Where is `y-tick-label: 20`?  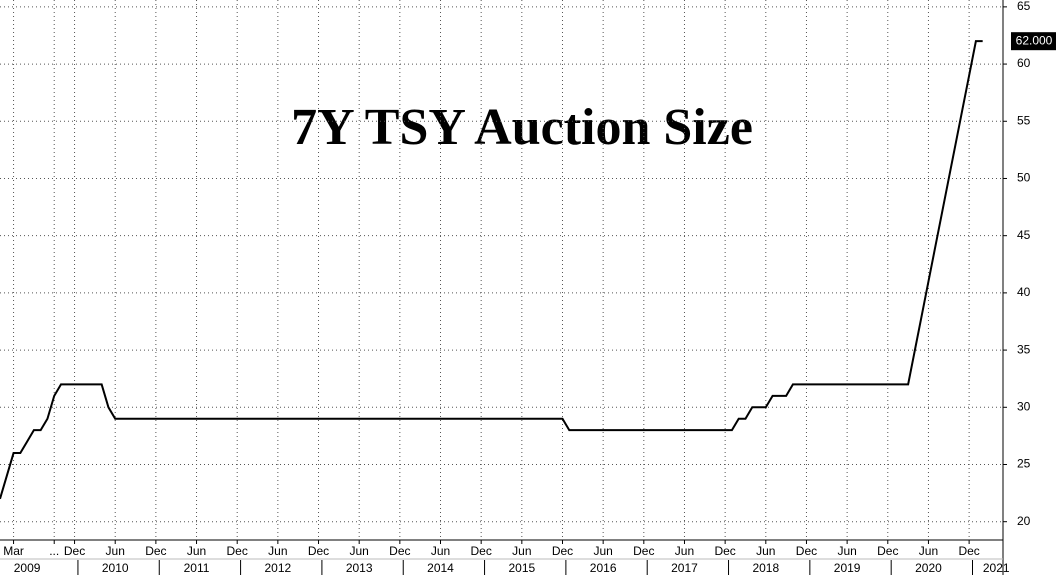
y-tick-label: 20 is located at coordinates (1024, 521).